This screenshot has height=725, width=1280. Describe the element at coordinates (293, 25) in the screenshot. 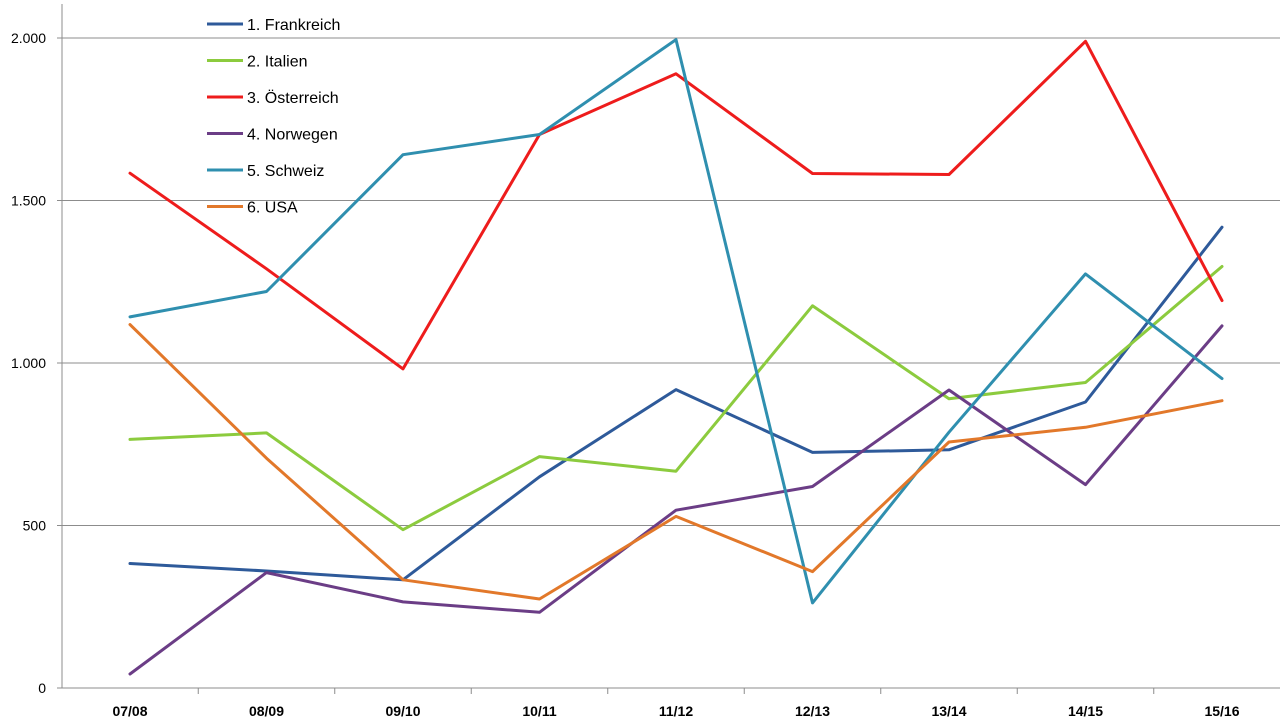

I see `legend-label: 1. Frankreich` at that location.